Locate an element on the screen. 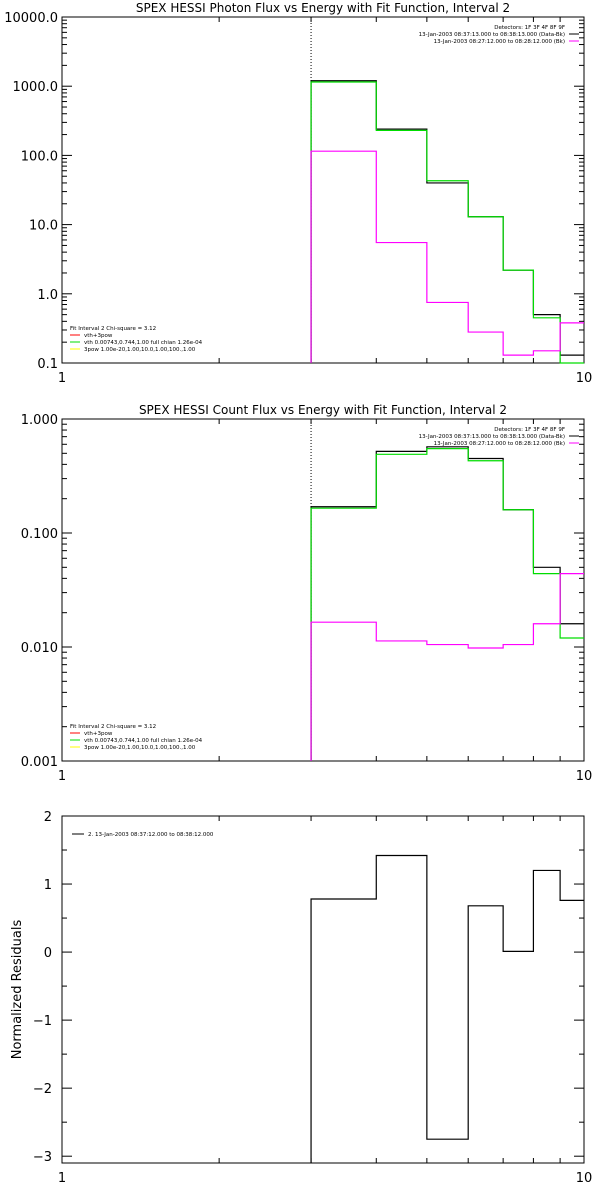 This screenshot has width=600, height=1200. y-tick-label: 10.0 is located at coordinates (43, 226).